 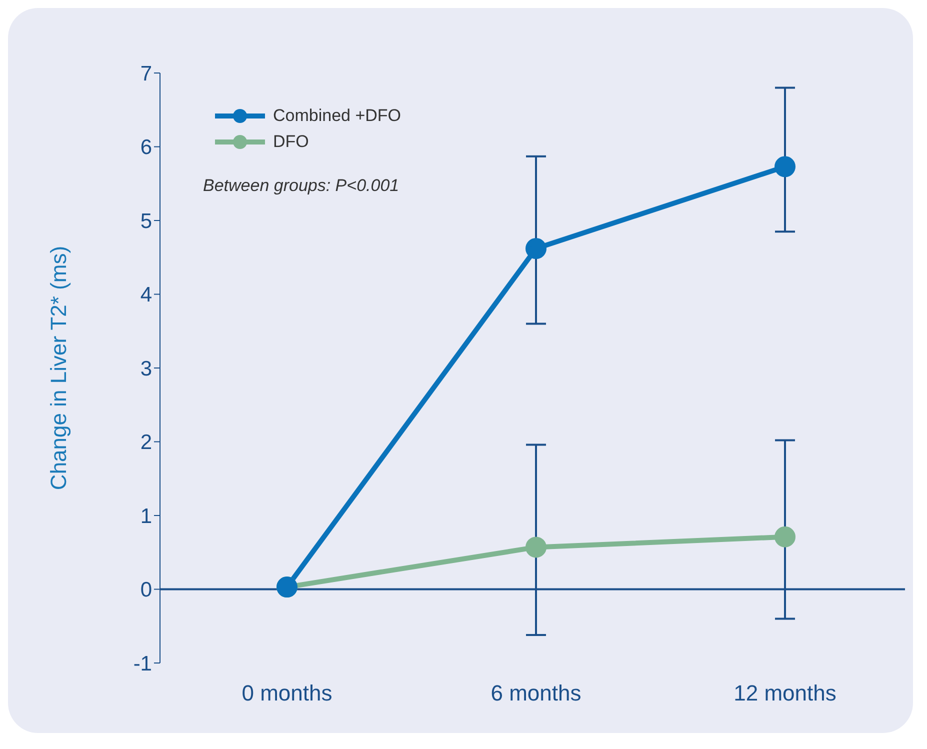 What do you see at coordinates (785, 693) in the screenshot?
I see `x-tick-label: 12 months` at bounding box center [785, 693].